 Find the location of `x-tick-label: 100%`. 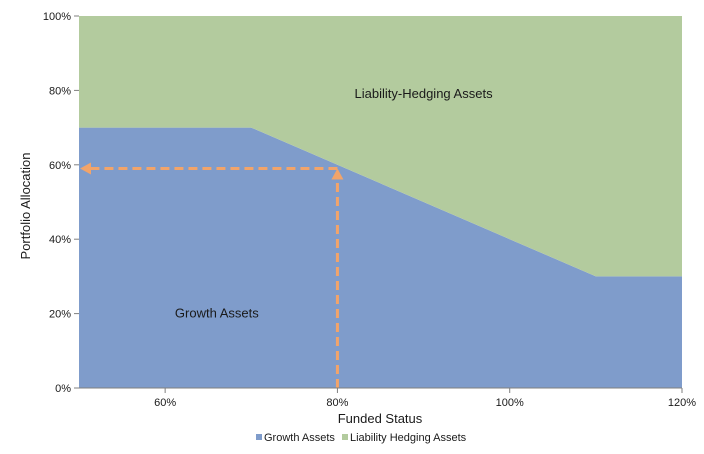

x-tick-label: 100% is located at coordinates (510, 403).